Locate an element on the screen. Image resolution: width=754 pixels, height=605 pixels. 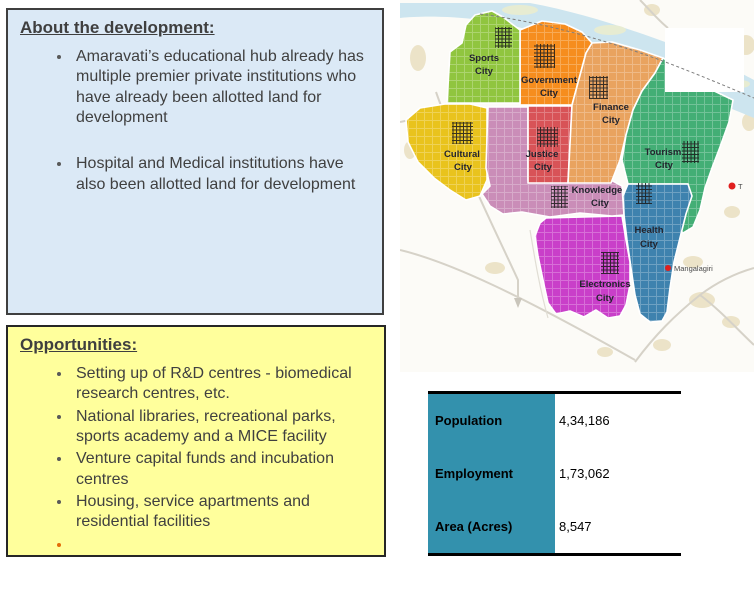
label-knowledge-city-2: City is located at coordinates (600, 203).